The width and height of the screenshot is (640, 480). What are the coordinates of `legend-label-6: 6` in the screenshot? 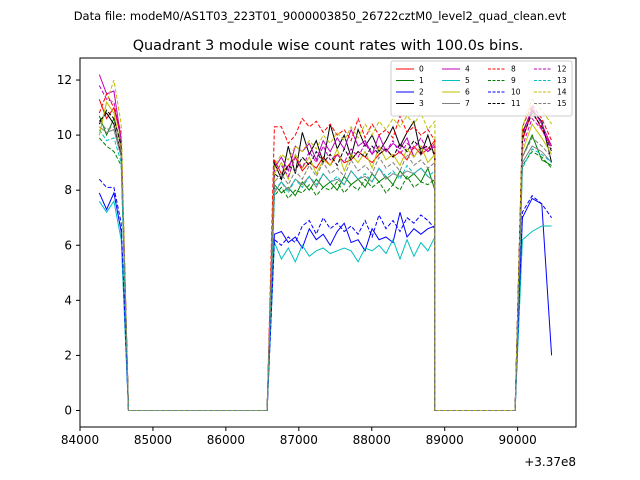 It's located at (467, 92).